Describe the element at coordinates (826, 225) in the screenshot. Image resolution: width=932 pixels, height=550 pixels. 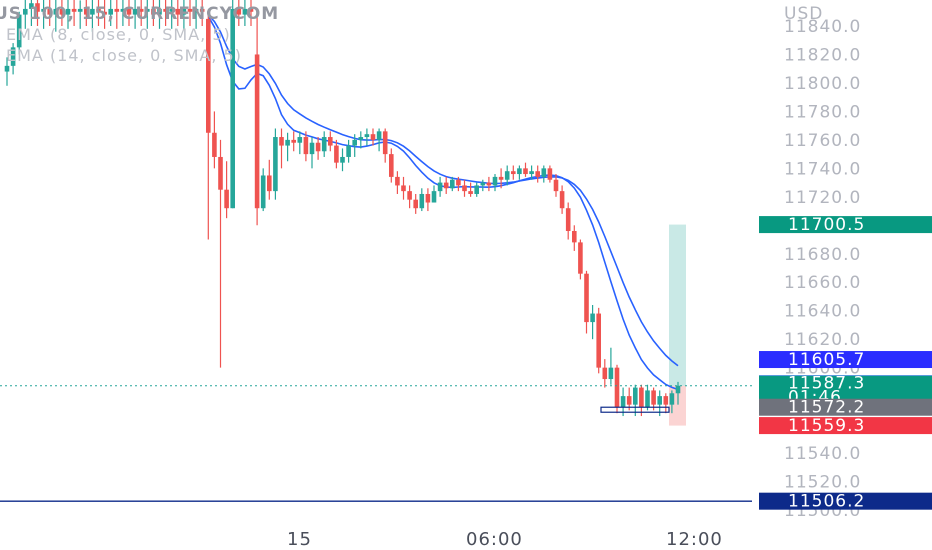
I see `price-badge-value: 11700.5` at that location.